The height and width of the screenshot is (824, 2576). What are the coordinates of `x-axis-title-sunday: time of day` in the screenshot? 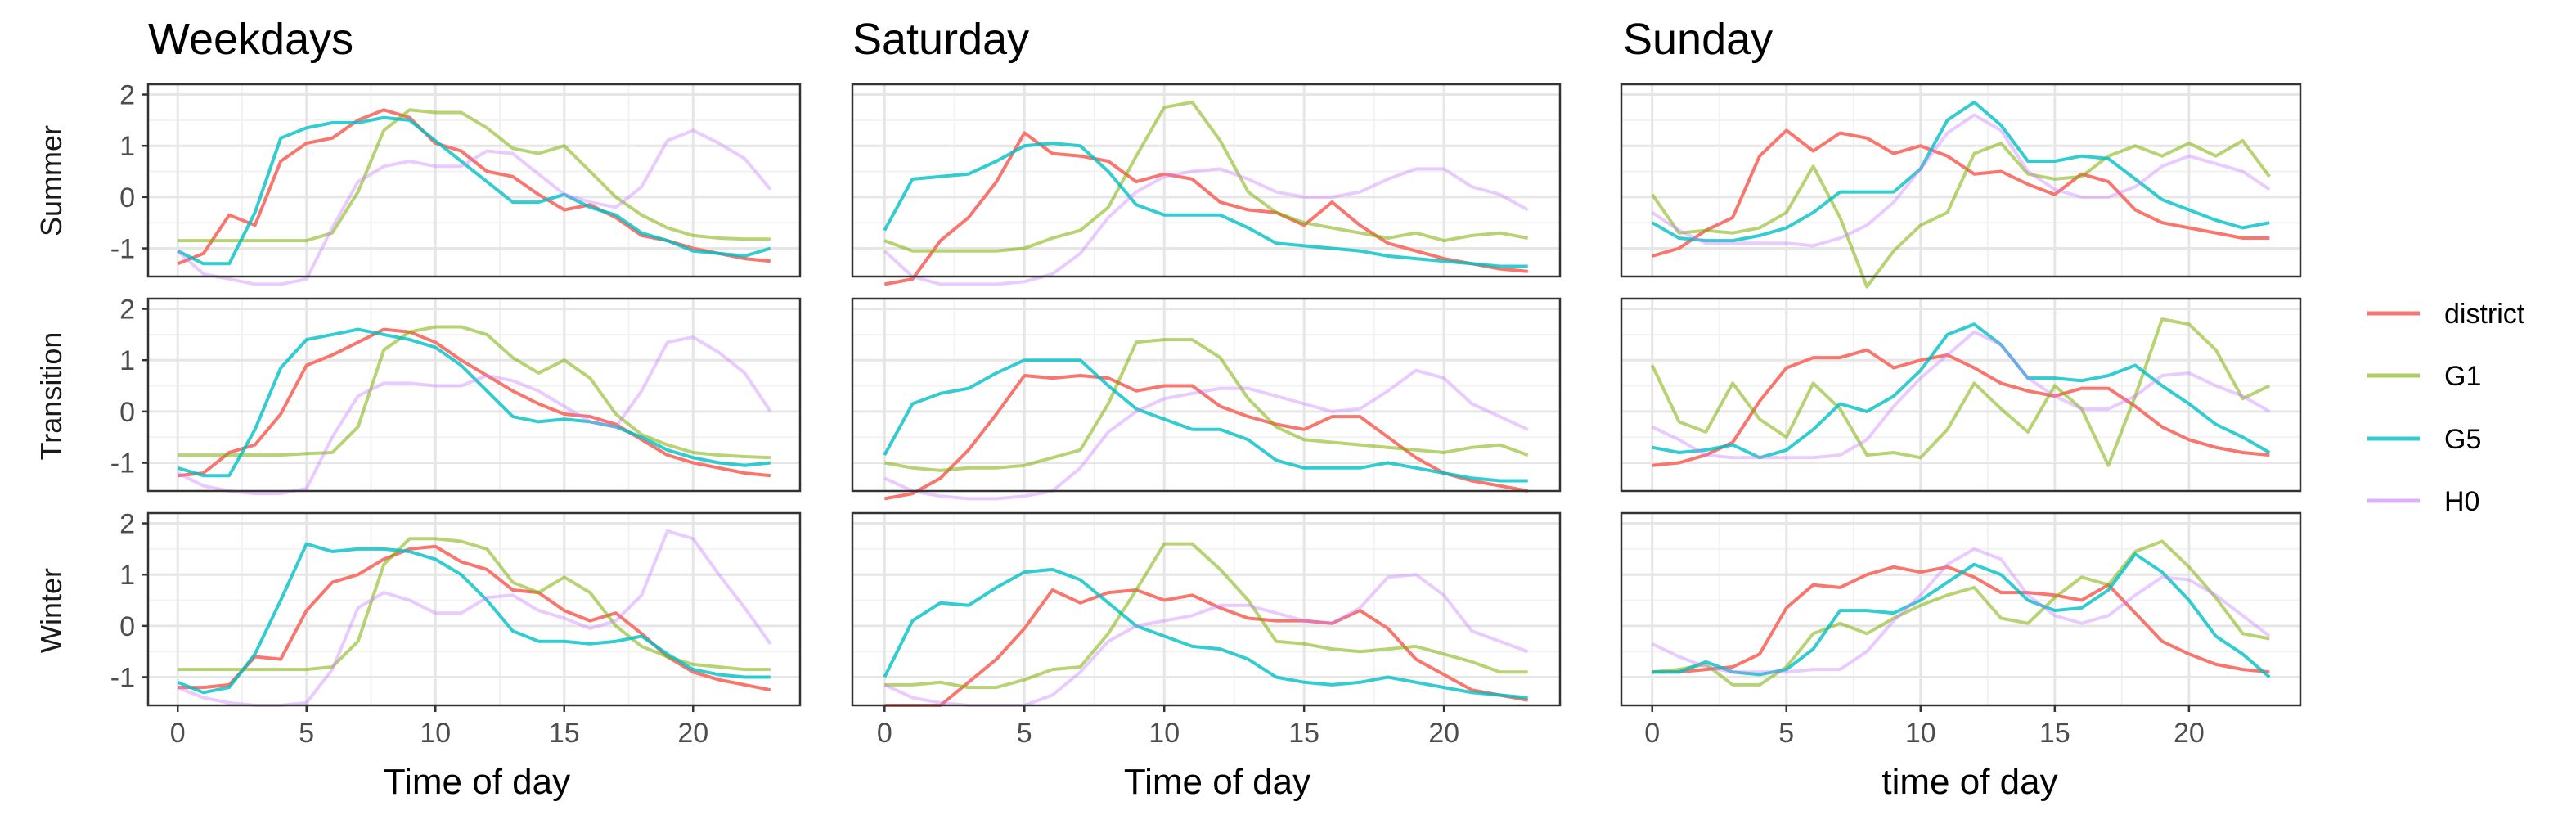 It's located at (1969, 782).